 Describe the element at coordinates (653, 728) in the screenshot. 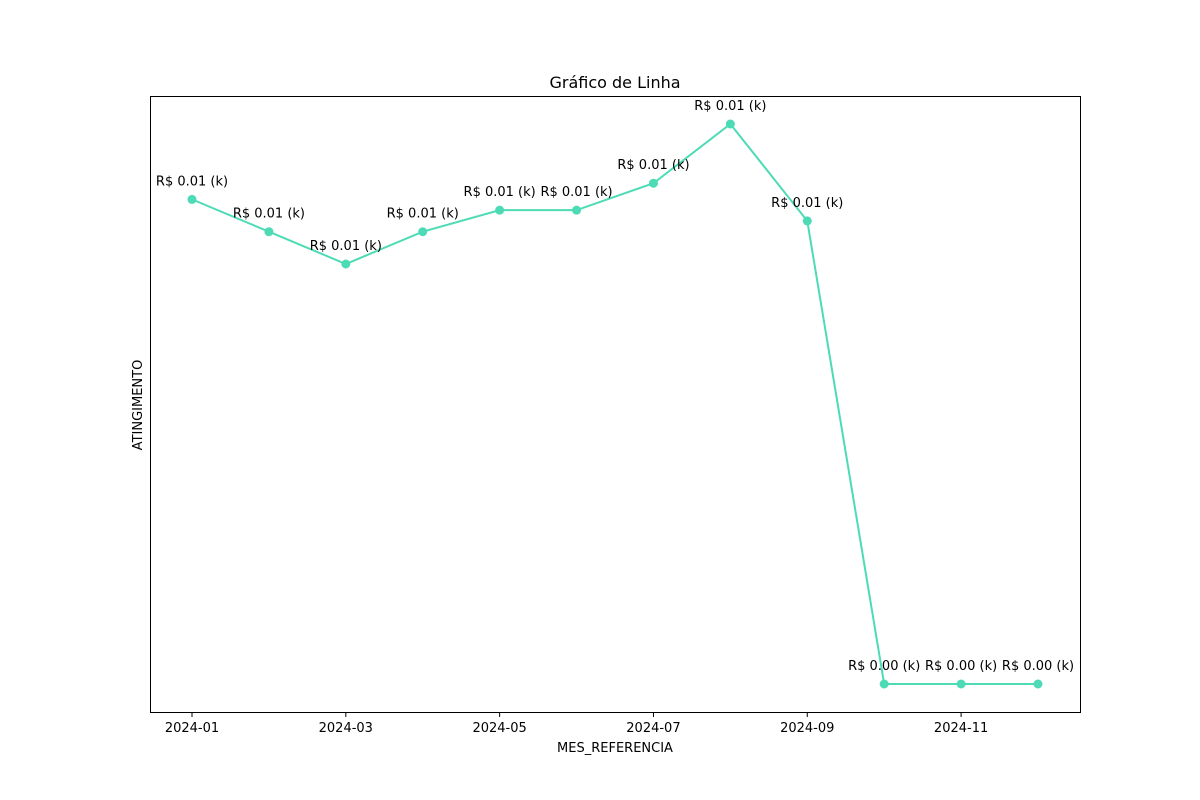

I see `x-tick-label: 2024-07` at that location.